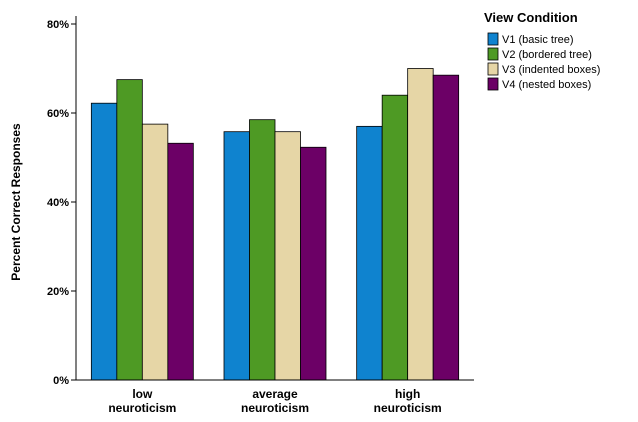 Image resolution: width=638 pixels, height=422 pixels. What do you see at coordinates (58, 292) in the screenshot?
I see `y-tick-label: 20%` at bounding box center [58, 292].